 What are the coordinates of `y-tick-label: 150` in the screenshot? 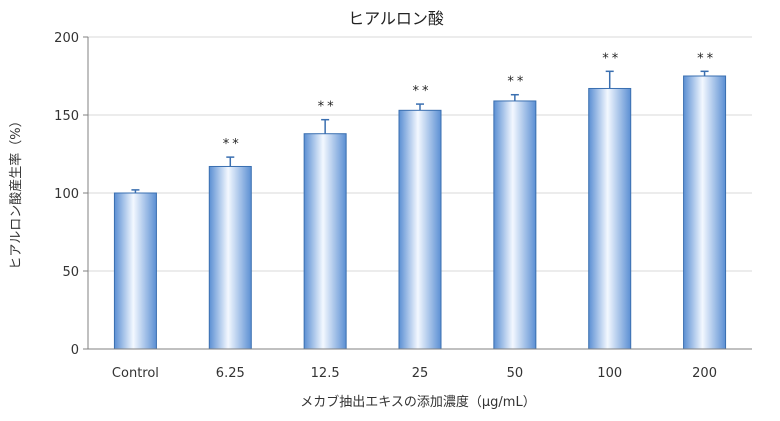 It's located at (66, 116).